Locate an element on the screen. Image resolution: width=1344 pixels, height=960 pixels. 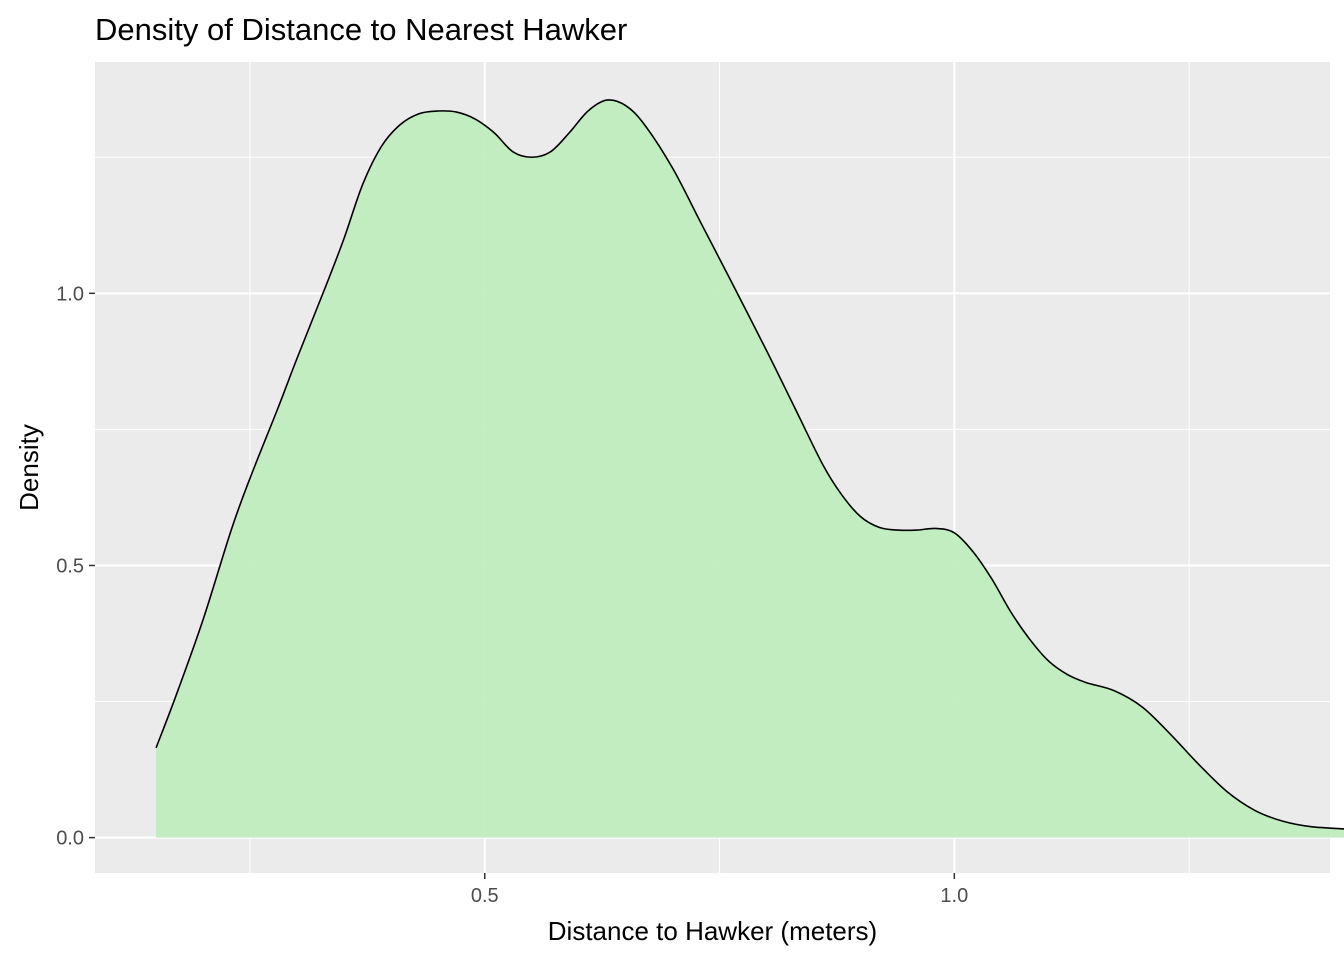
x-axis-title: Distance to Hawker (meters) is located at coordinates (712, 931).